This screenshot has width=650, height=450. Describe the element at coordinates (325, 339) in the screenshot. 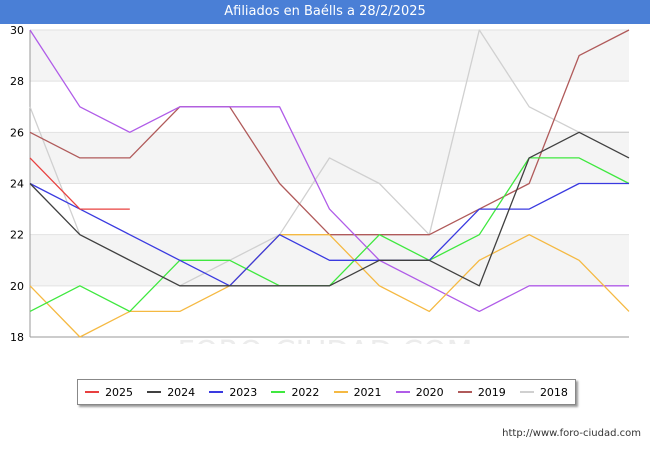

I see `watermark: FORO-CIUDAD.COM` at that location.